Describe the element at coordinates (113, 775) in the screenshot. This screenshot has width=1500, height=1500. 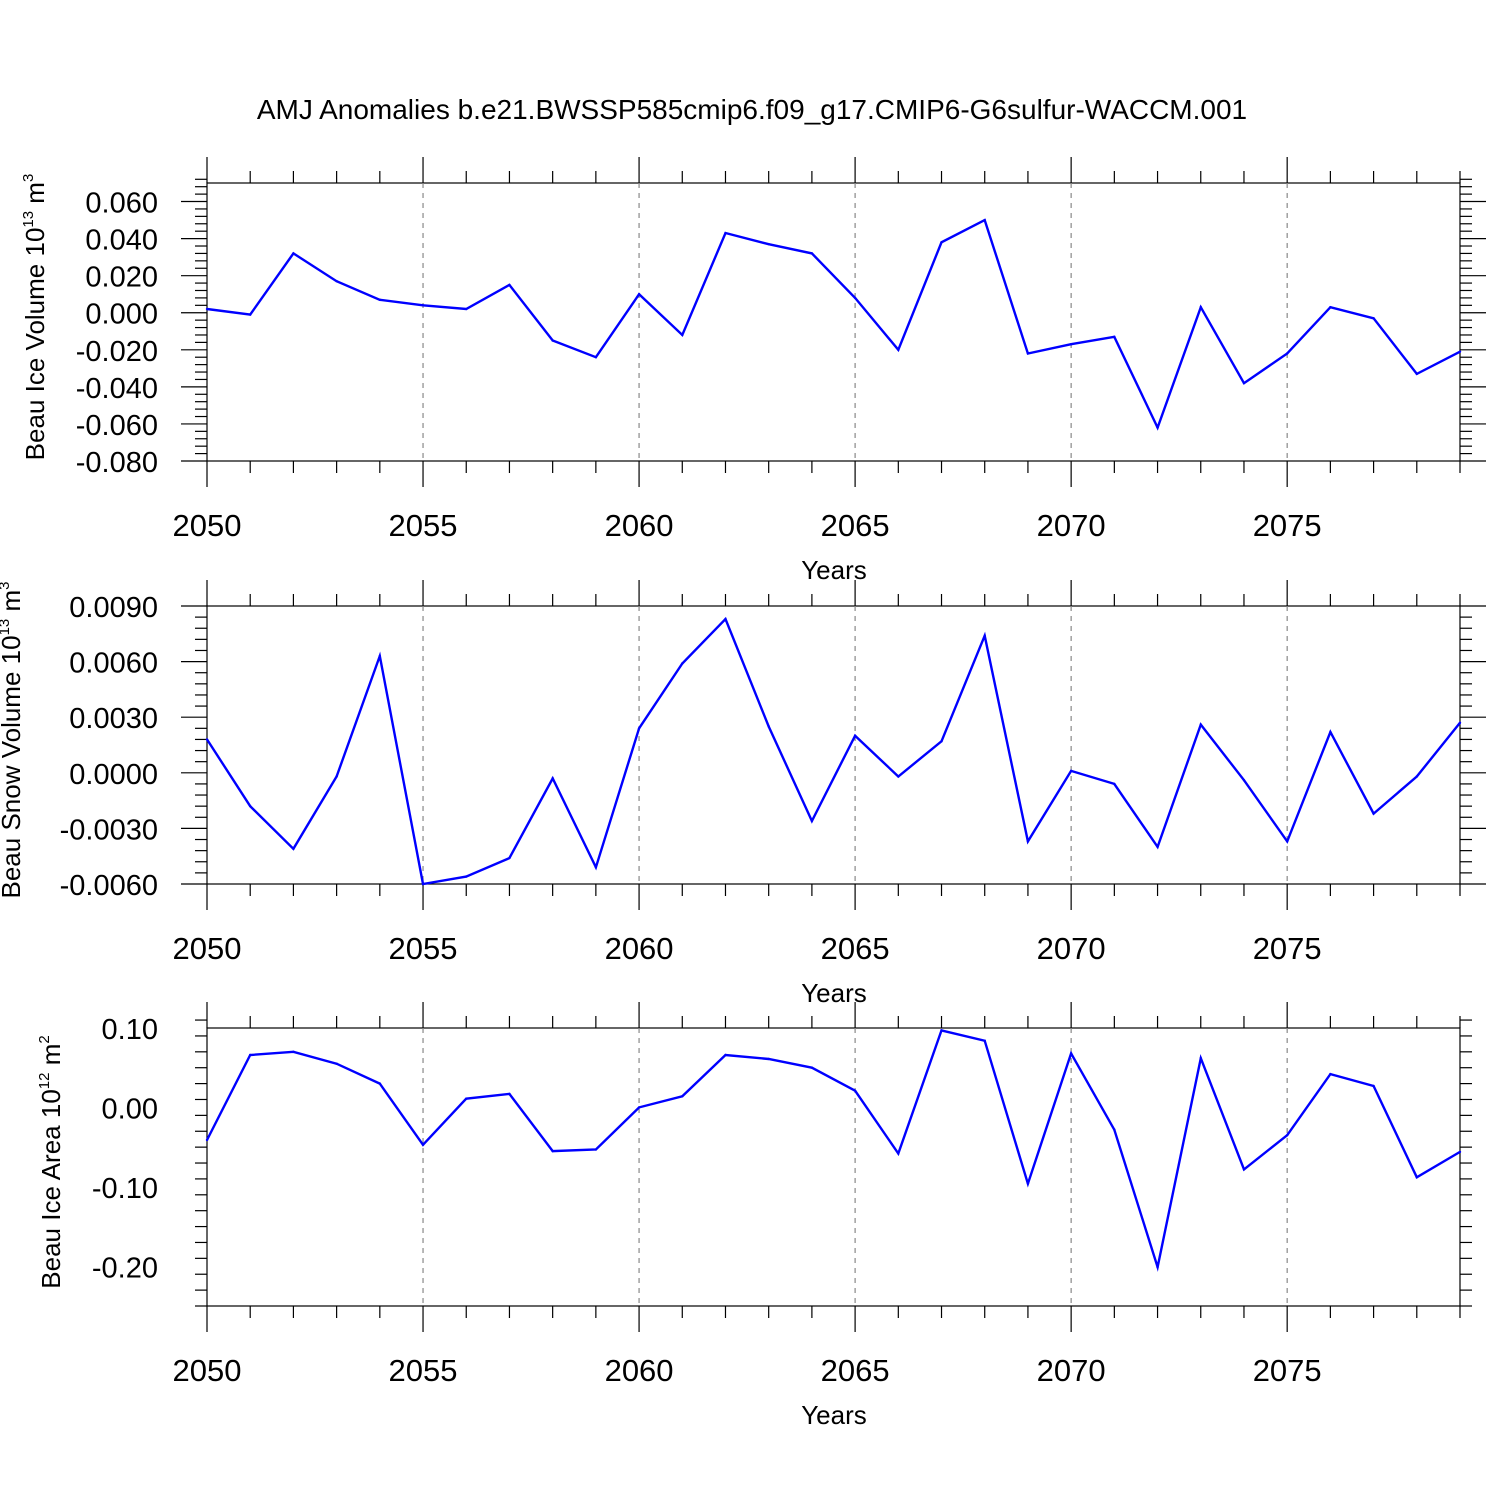
I see `y-tick-label: 0.0000` at that location.